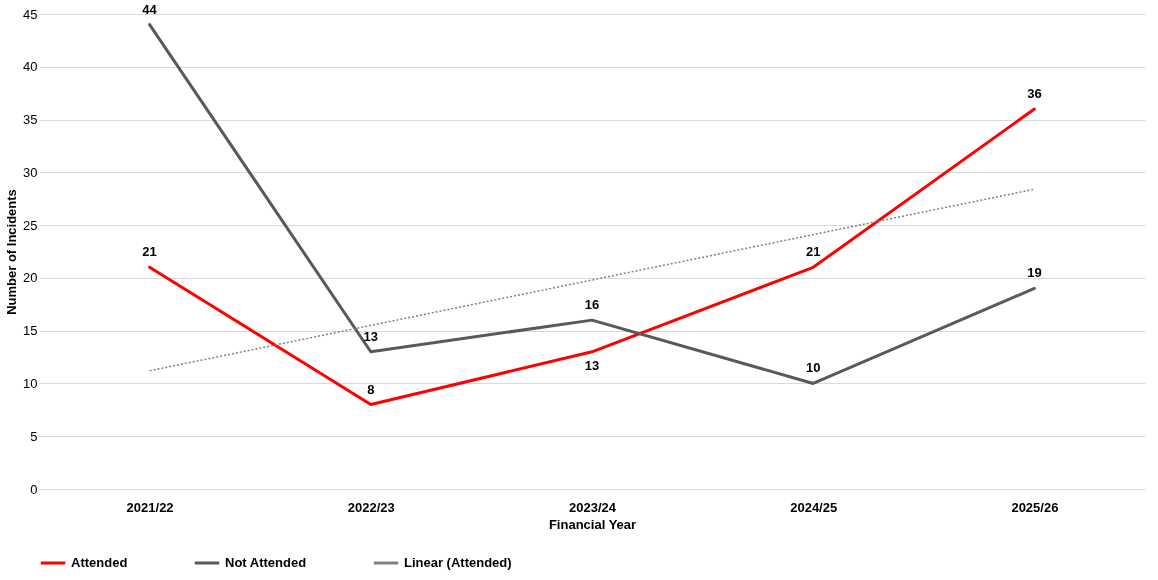 The image size is (1158, 580). I want to click on data-label: 8, so click(371, 389).